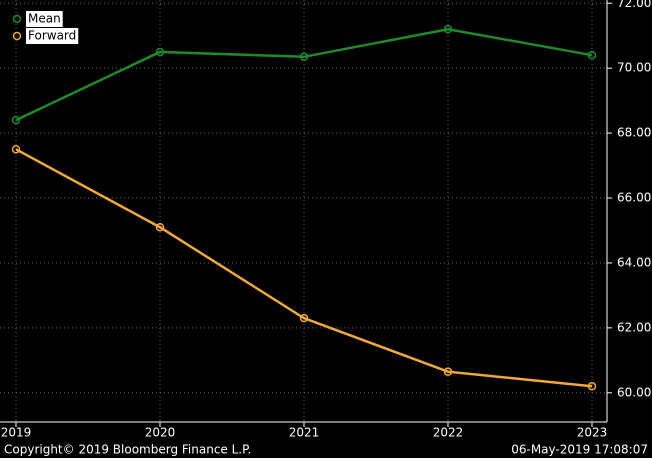  I want to click on timestamp: 06-May-2019 17:08:07, so click(579, 450).